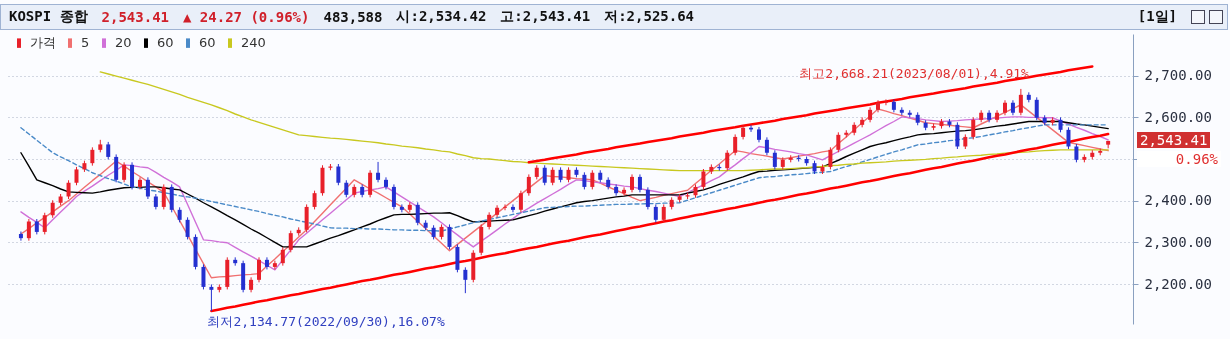 The image size is (1230, 339). I want to click on text: [1일], so click(1157, 17).